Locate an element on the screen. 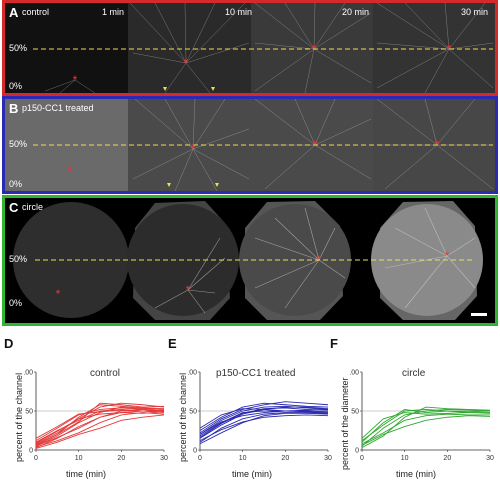 Image resolution: width=500 pixels, height=481 pixels. chart-0-xtick-label: 20 is located at coordinates (121, 458).